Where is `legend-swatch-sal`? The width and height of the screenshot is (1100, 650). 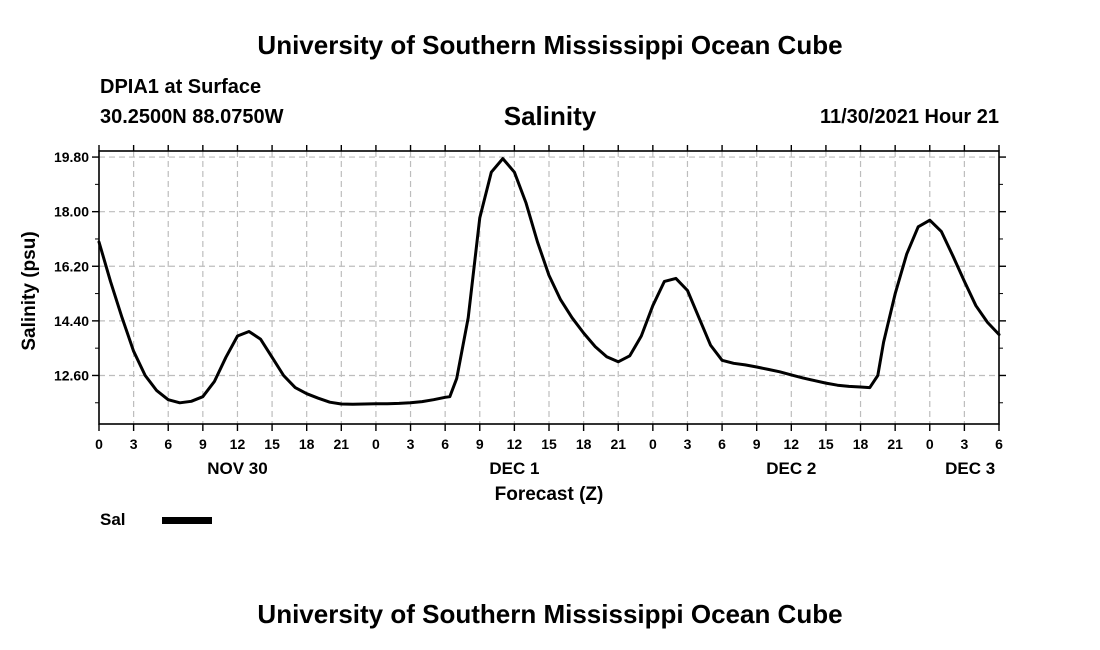 legend-swatch-sal is located at coordinates (187, 520).